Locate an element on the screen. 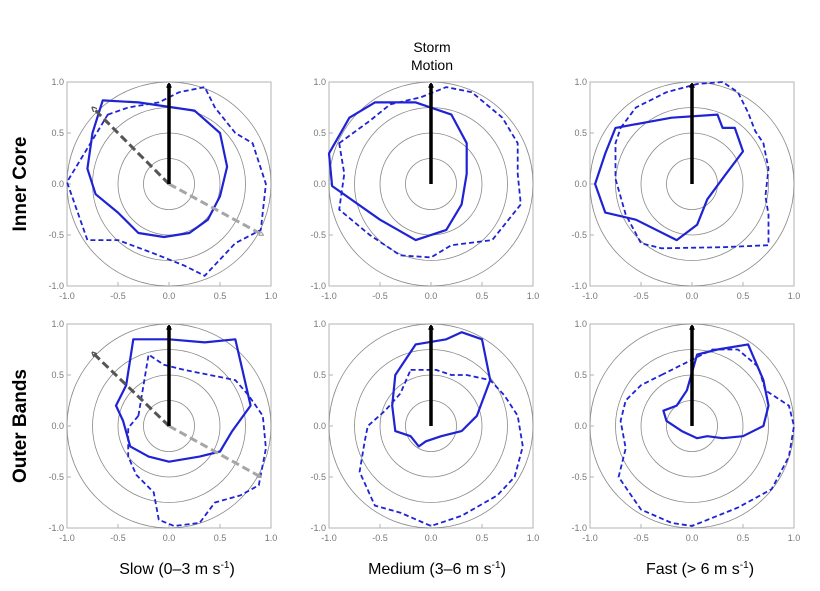 This screenshot has height=591, width=820. panel-inner-core-medium: -1.0 -0.5 0.0 0.5 1.0 1.0 0.5 0.0 -0.5 -1.0 is located at coordinates (424, 189).